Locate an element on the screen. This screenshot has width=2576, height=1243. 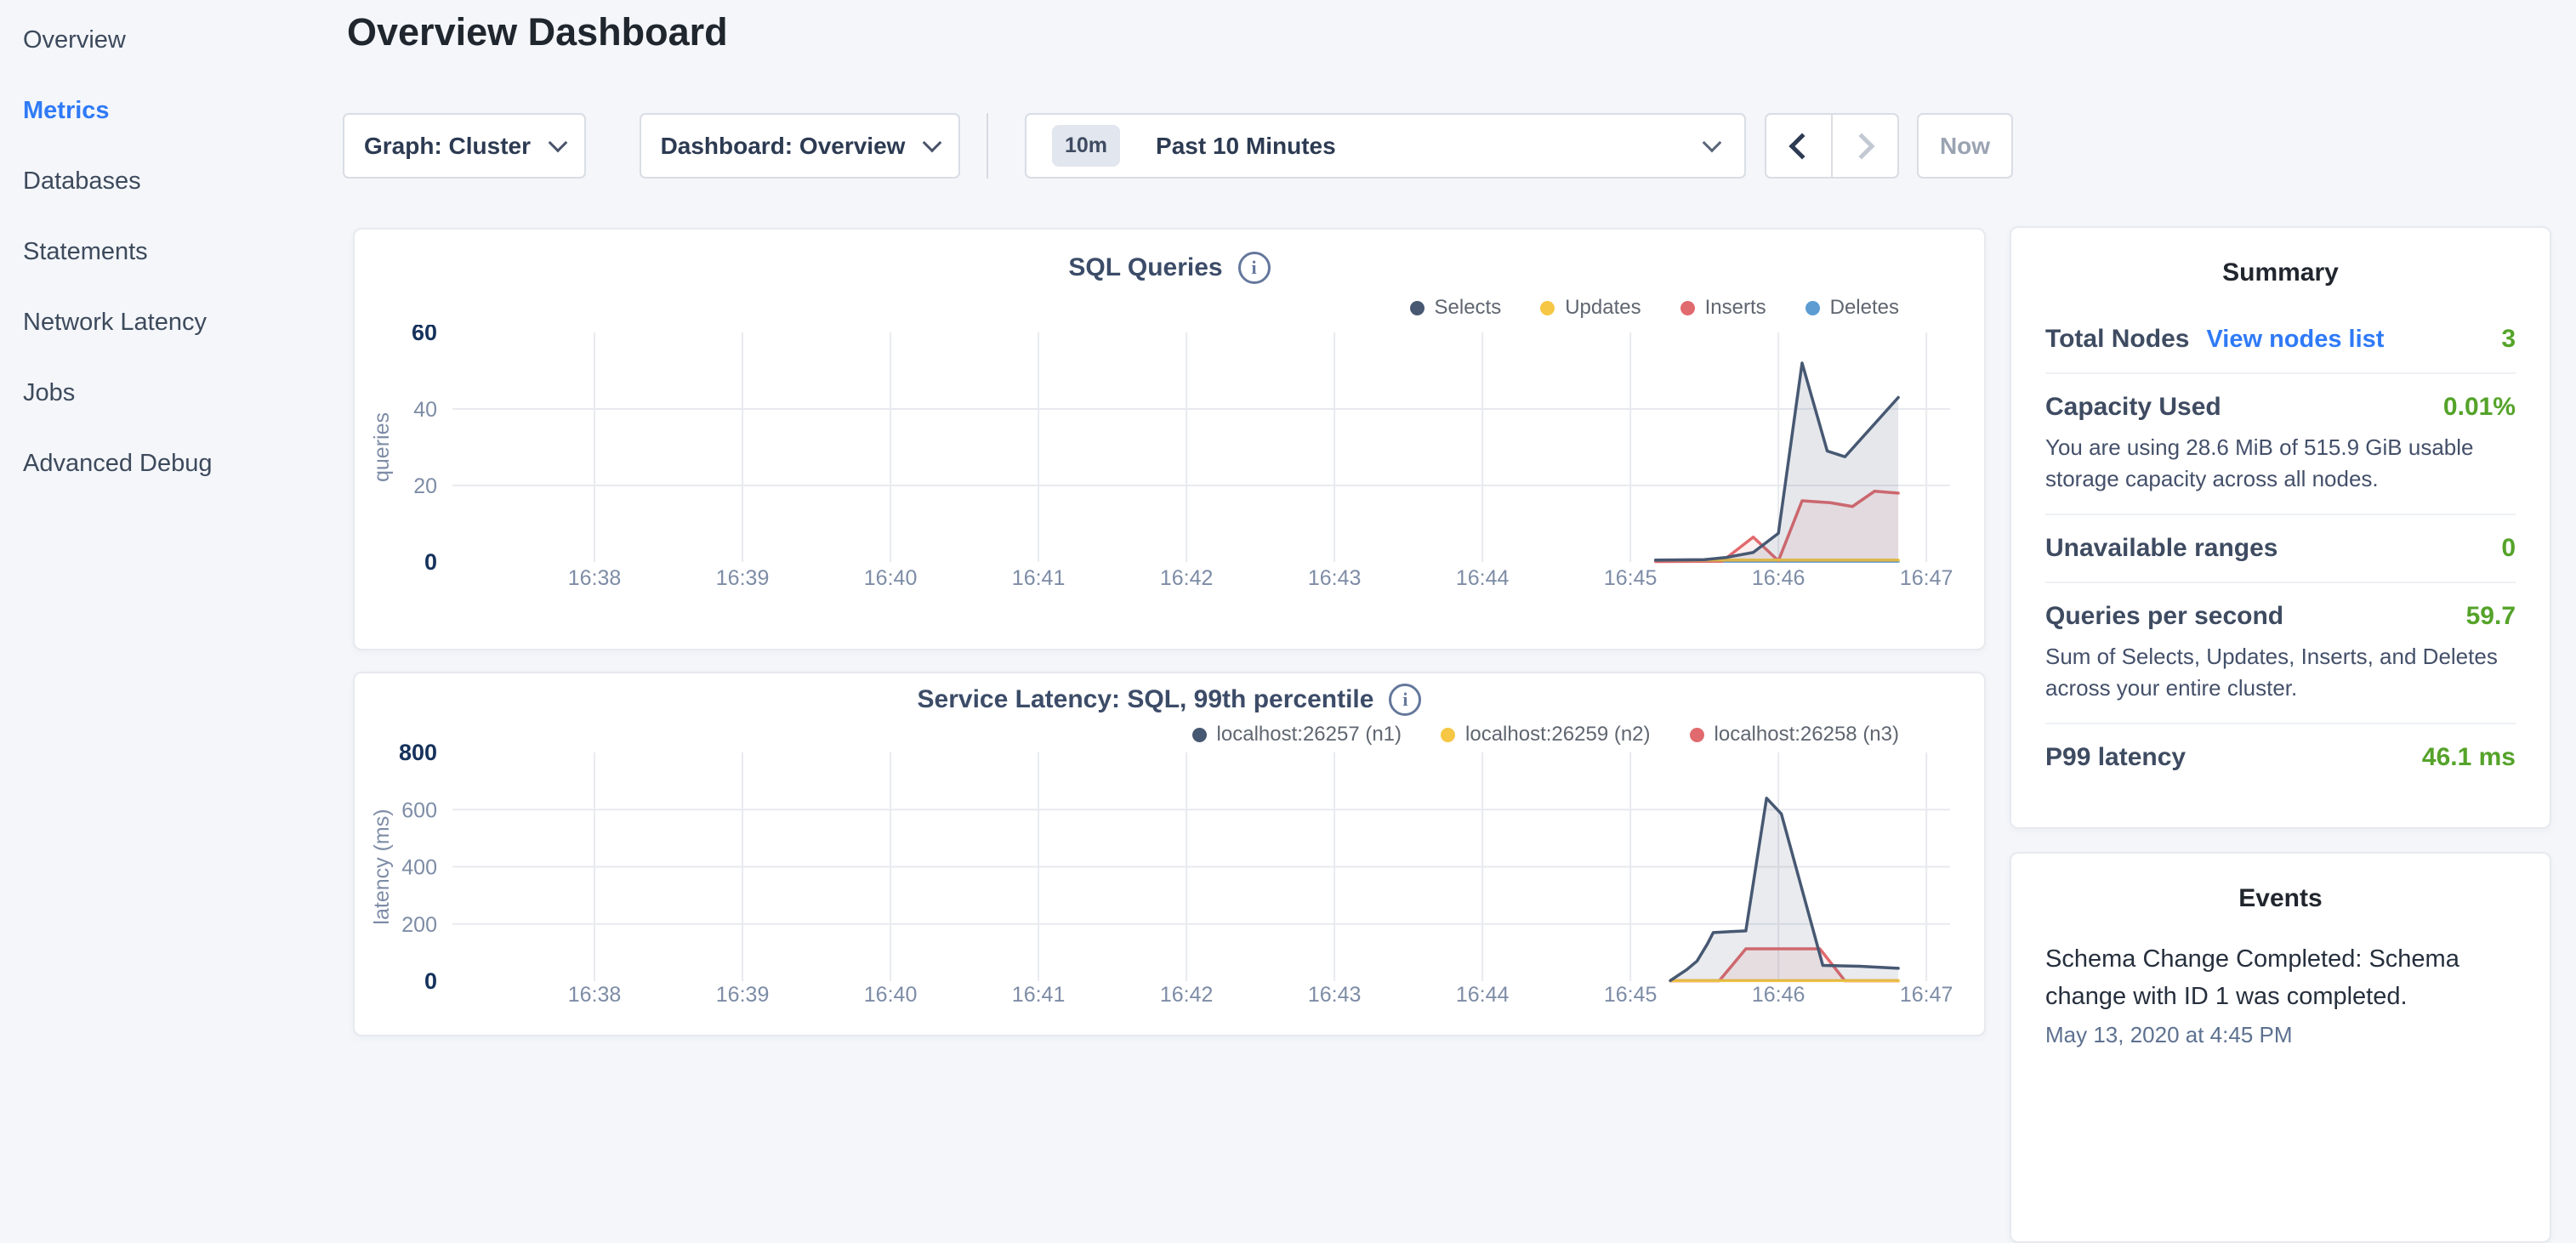
legend-label: Updates is located at coordinates (1603, 307).